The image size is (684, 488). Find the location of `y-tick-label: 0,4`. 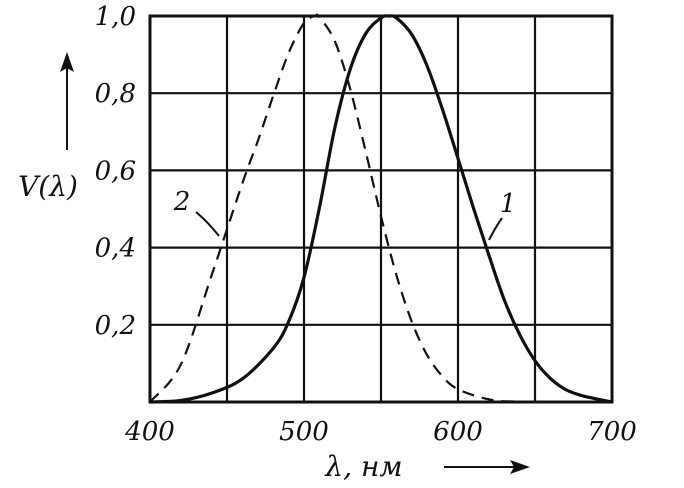

y-tick-label: 0,4 is located at coordinates (115, 249).